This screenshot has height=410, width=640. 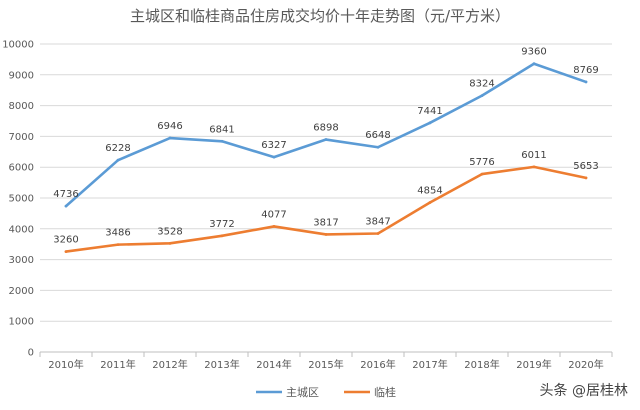 What do you see at coordinates (117, 233) in the screenshot?
I see `data-label: 3486` at bounding box center [117, 233].